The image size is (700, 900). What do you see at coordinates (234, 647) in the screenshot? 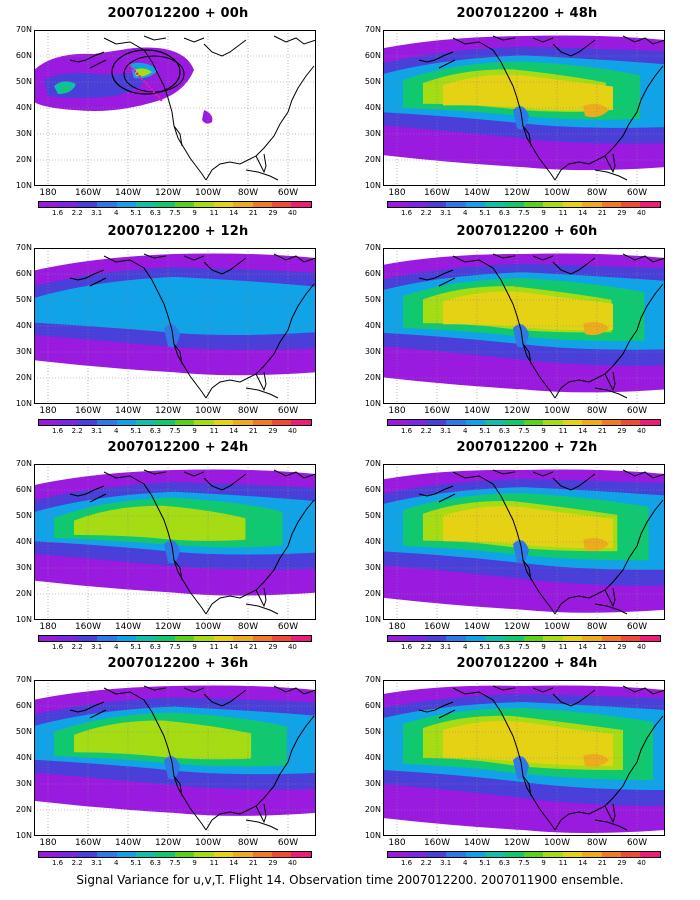
I see `colorbar-tick-label: 14` at bounding box center [234, 647].